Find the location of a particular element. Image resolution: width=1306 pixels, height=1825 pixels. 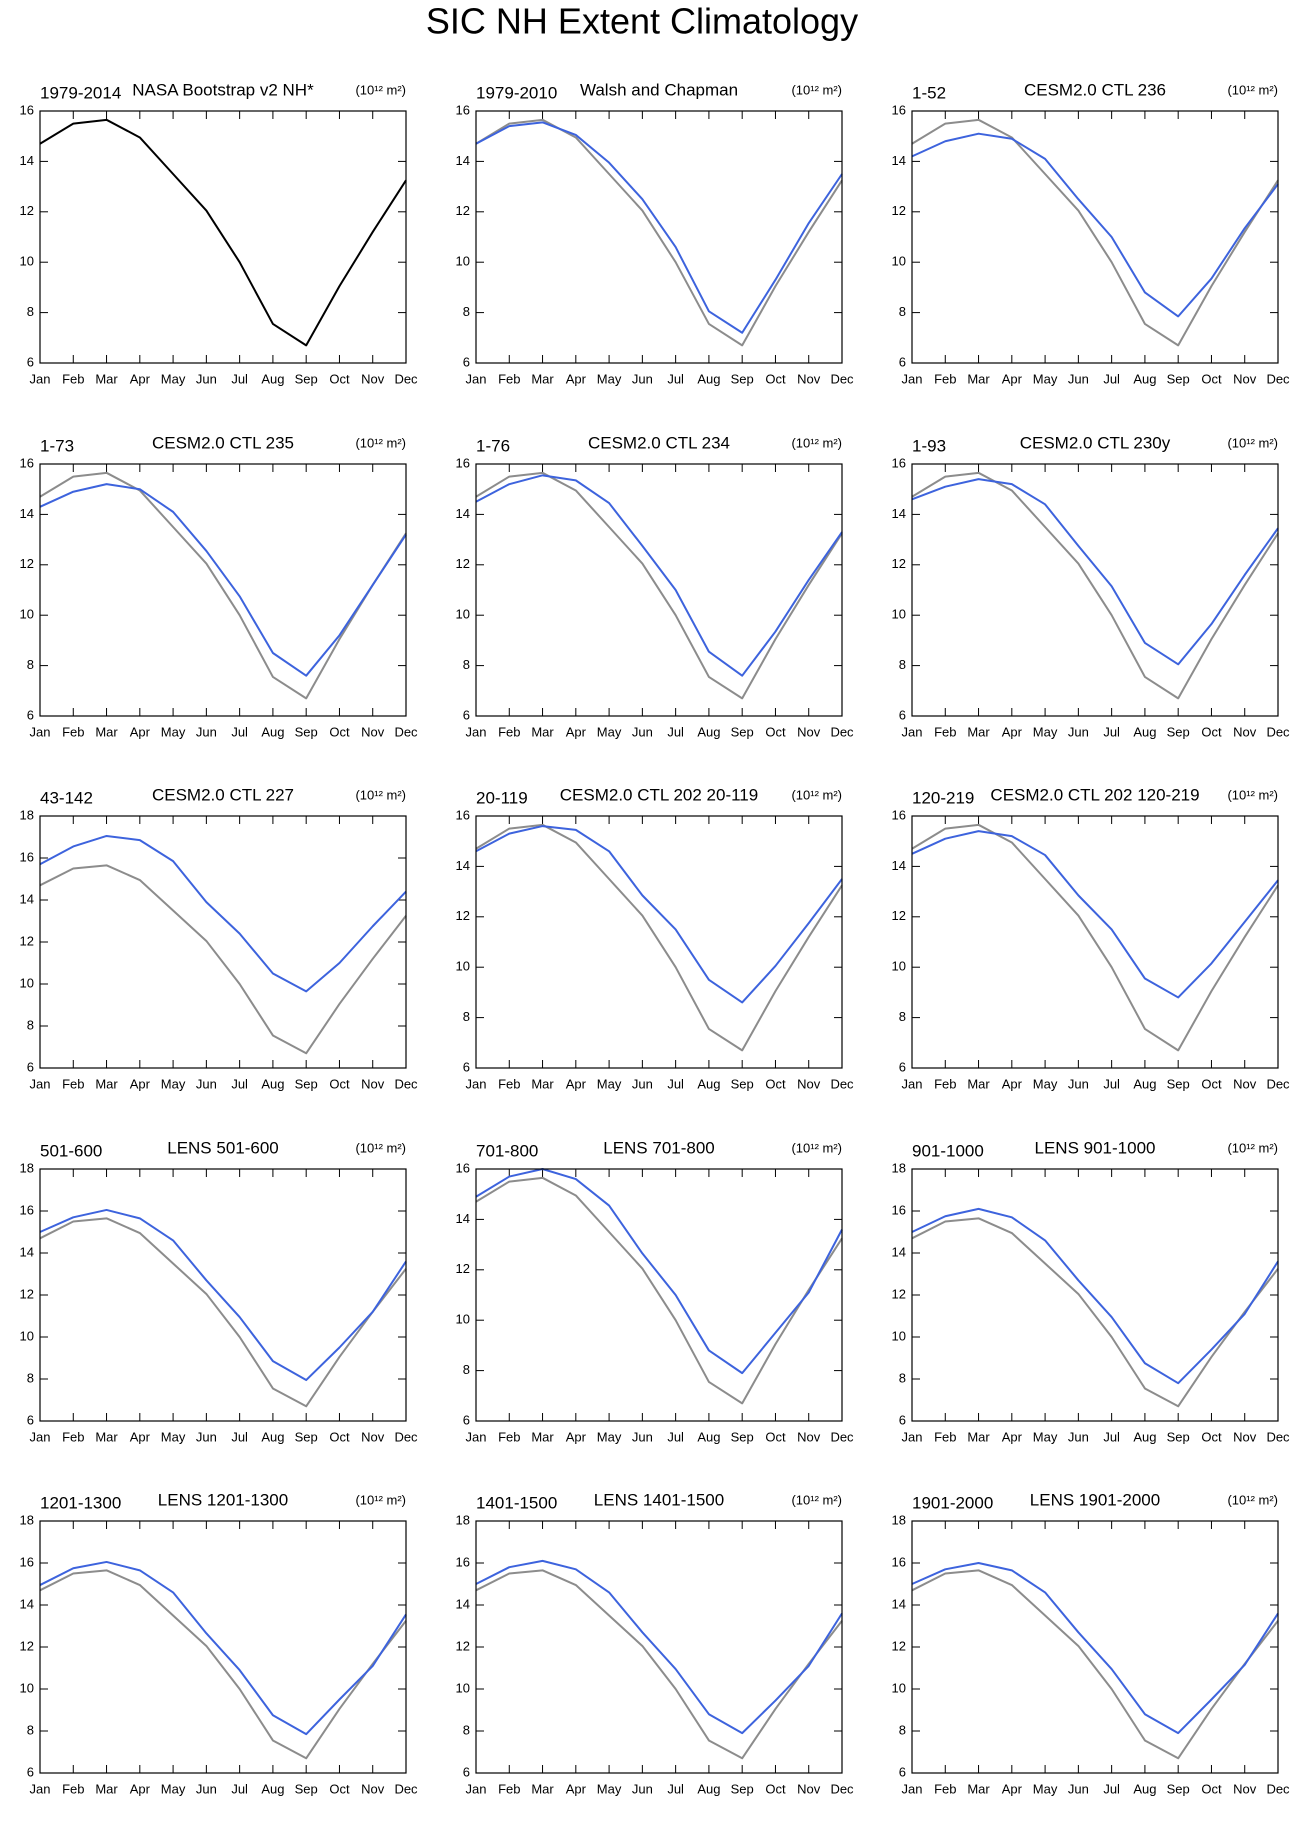

panel-title: CESM2.0 CTL 202 20-119 is located at coordinates (659, 794).